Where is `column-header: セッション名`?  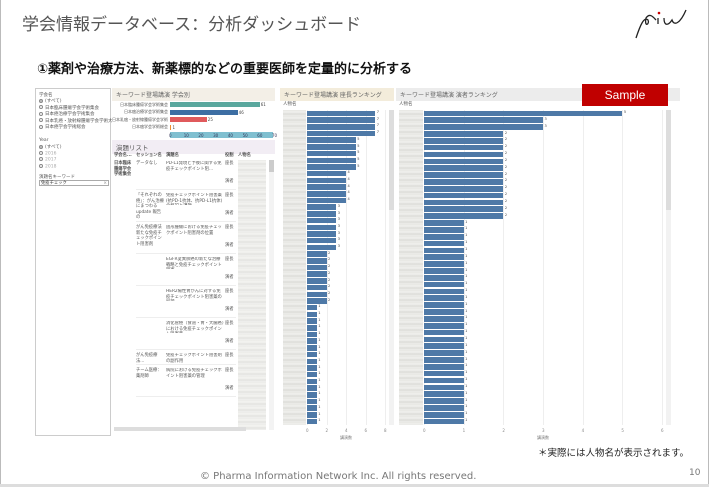 column-header: セッション名 is located at coordinates (149, 155).